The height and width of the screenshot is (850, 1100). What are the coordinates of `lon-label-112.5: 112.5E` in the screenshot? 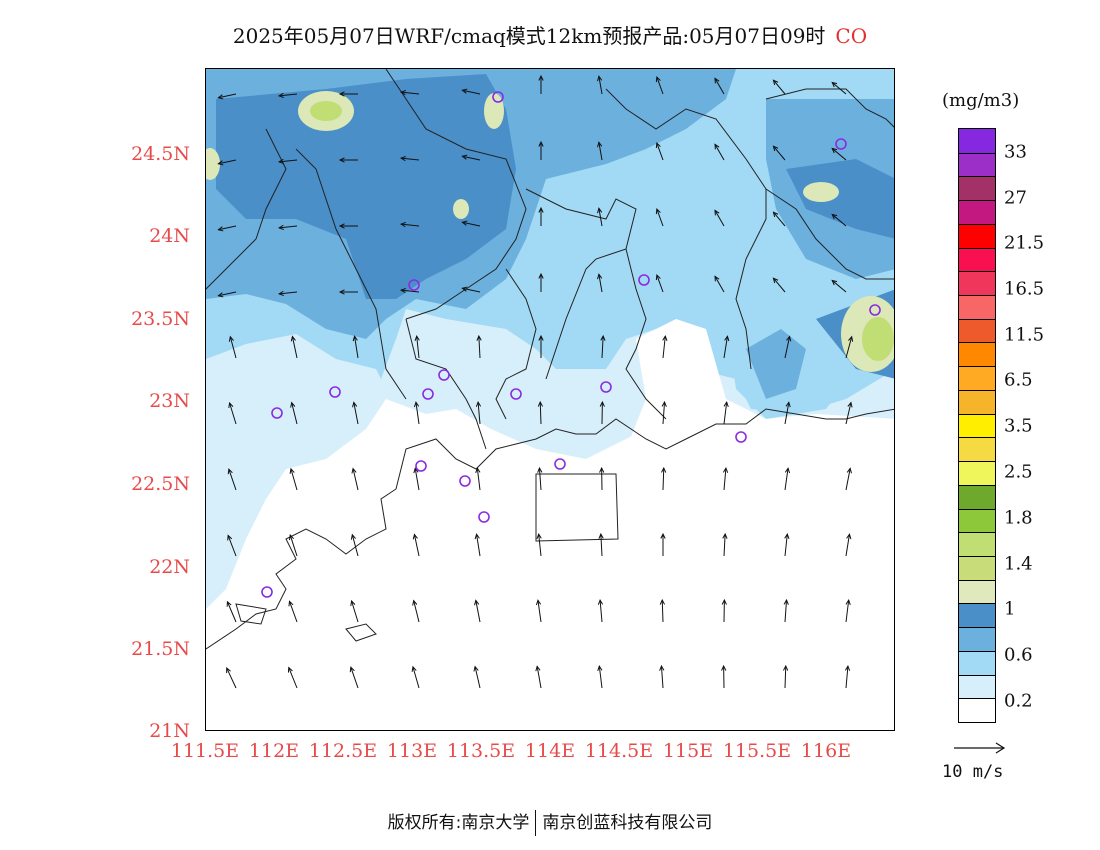 It's located at (343, 751).